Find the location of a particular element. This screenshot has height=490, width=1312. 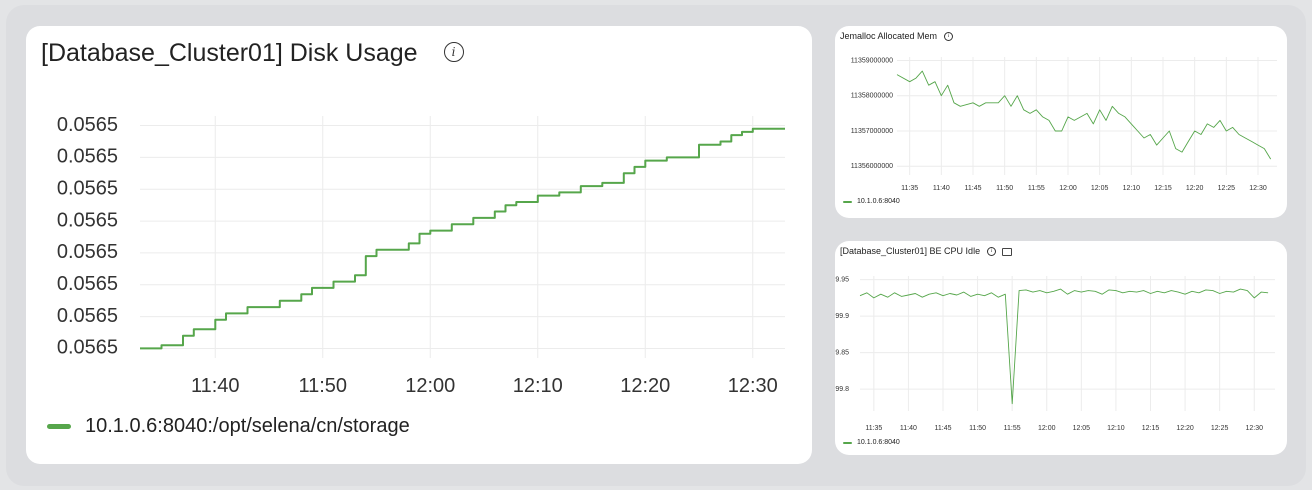

disk-usage-legend: 10.1.0.6:8040:/opt/selena/cn/storage is located at coordinates (228, 426).